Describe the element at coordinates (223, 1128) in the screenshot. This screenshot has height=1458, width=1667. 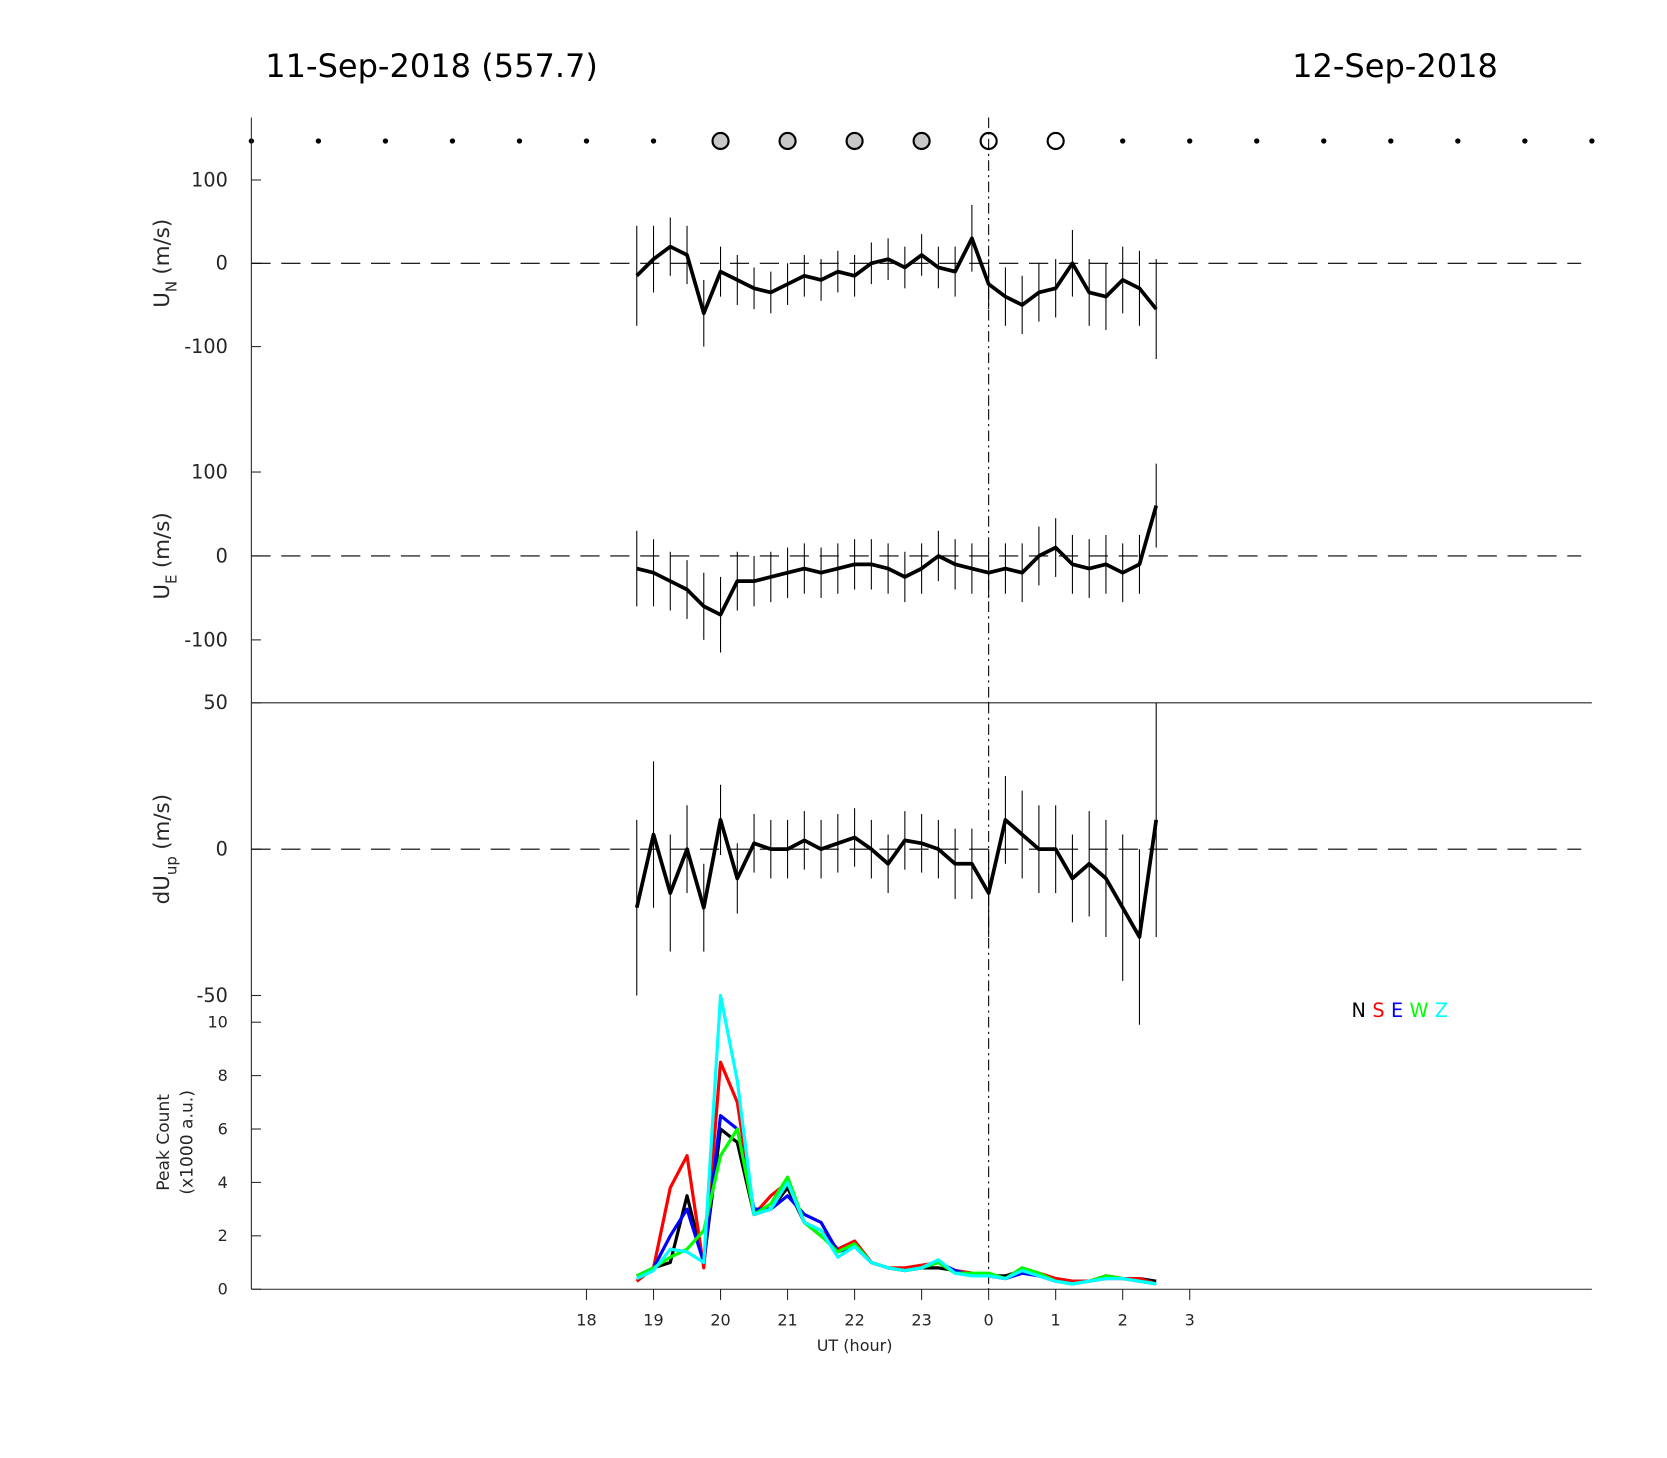
I see `y-tick-label: 6` at that location.